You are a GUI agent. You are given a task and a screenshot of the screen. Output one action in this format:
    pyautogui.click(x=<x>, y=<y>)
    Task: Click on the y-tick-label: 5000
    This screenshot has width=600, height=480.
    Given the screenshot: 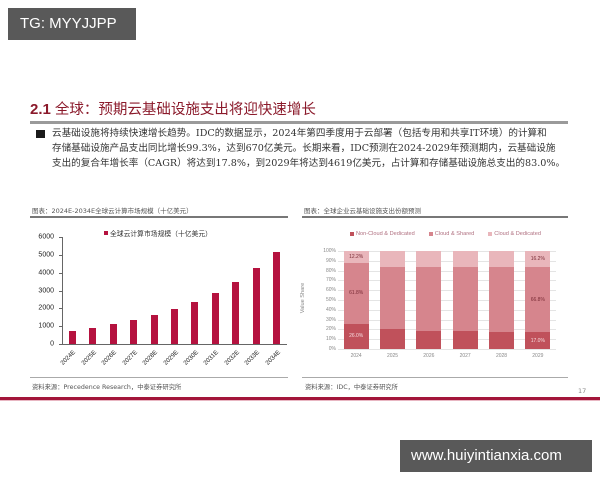 What is the action you would take?
    pyautogui.click(x=46, y=255)
    